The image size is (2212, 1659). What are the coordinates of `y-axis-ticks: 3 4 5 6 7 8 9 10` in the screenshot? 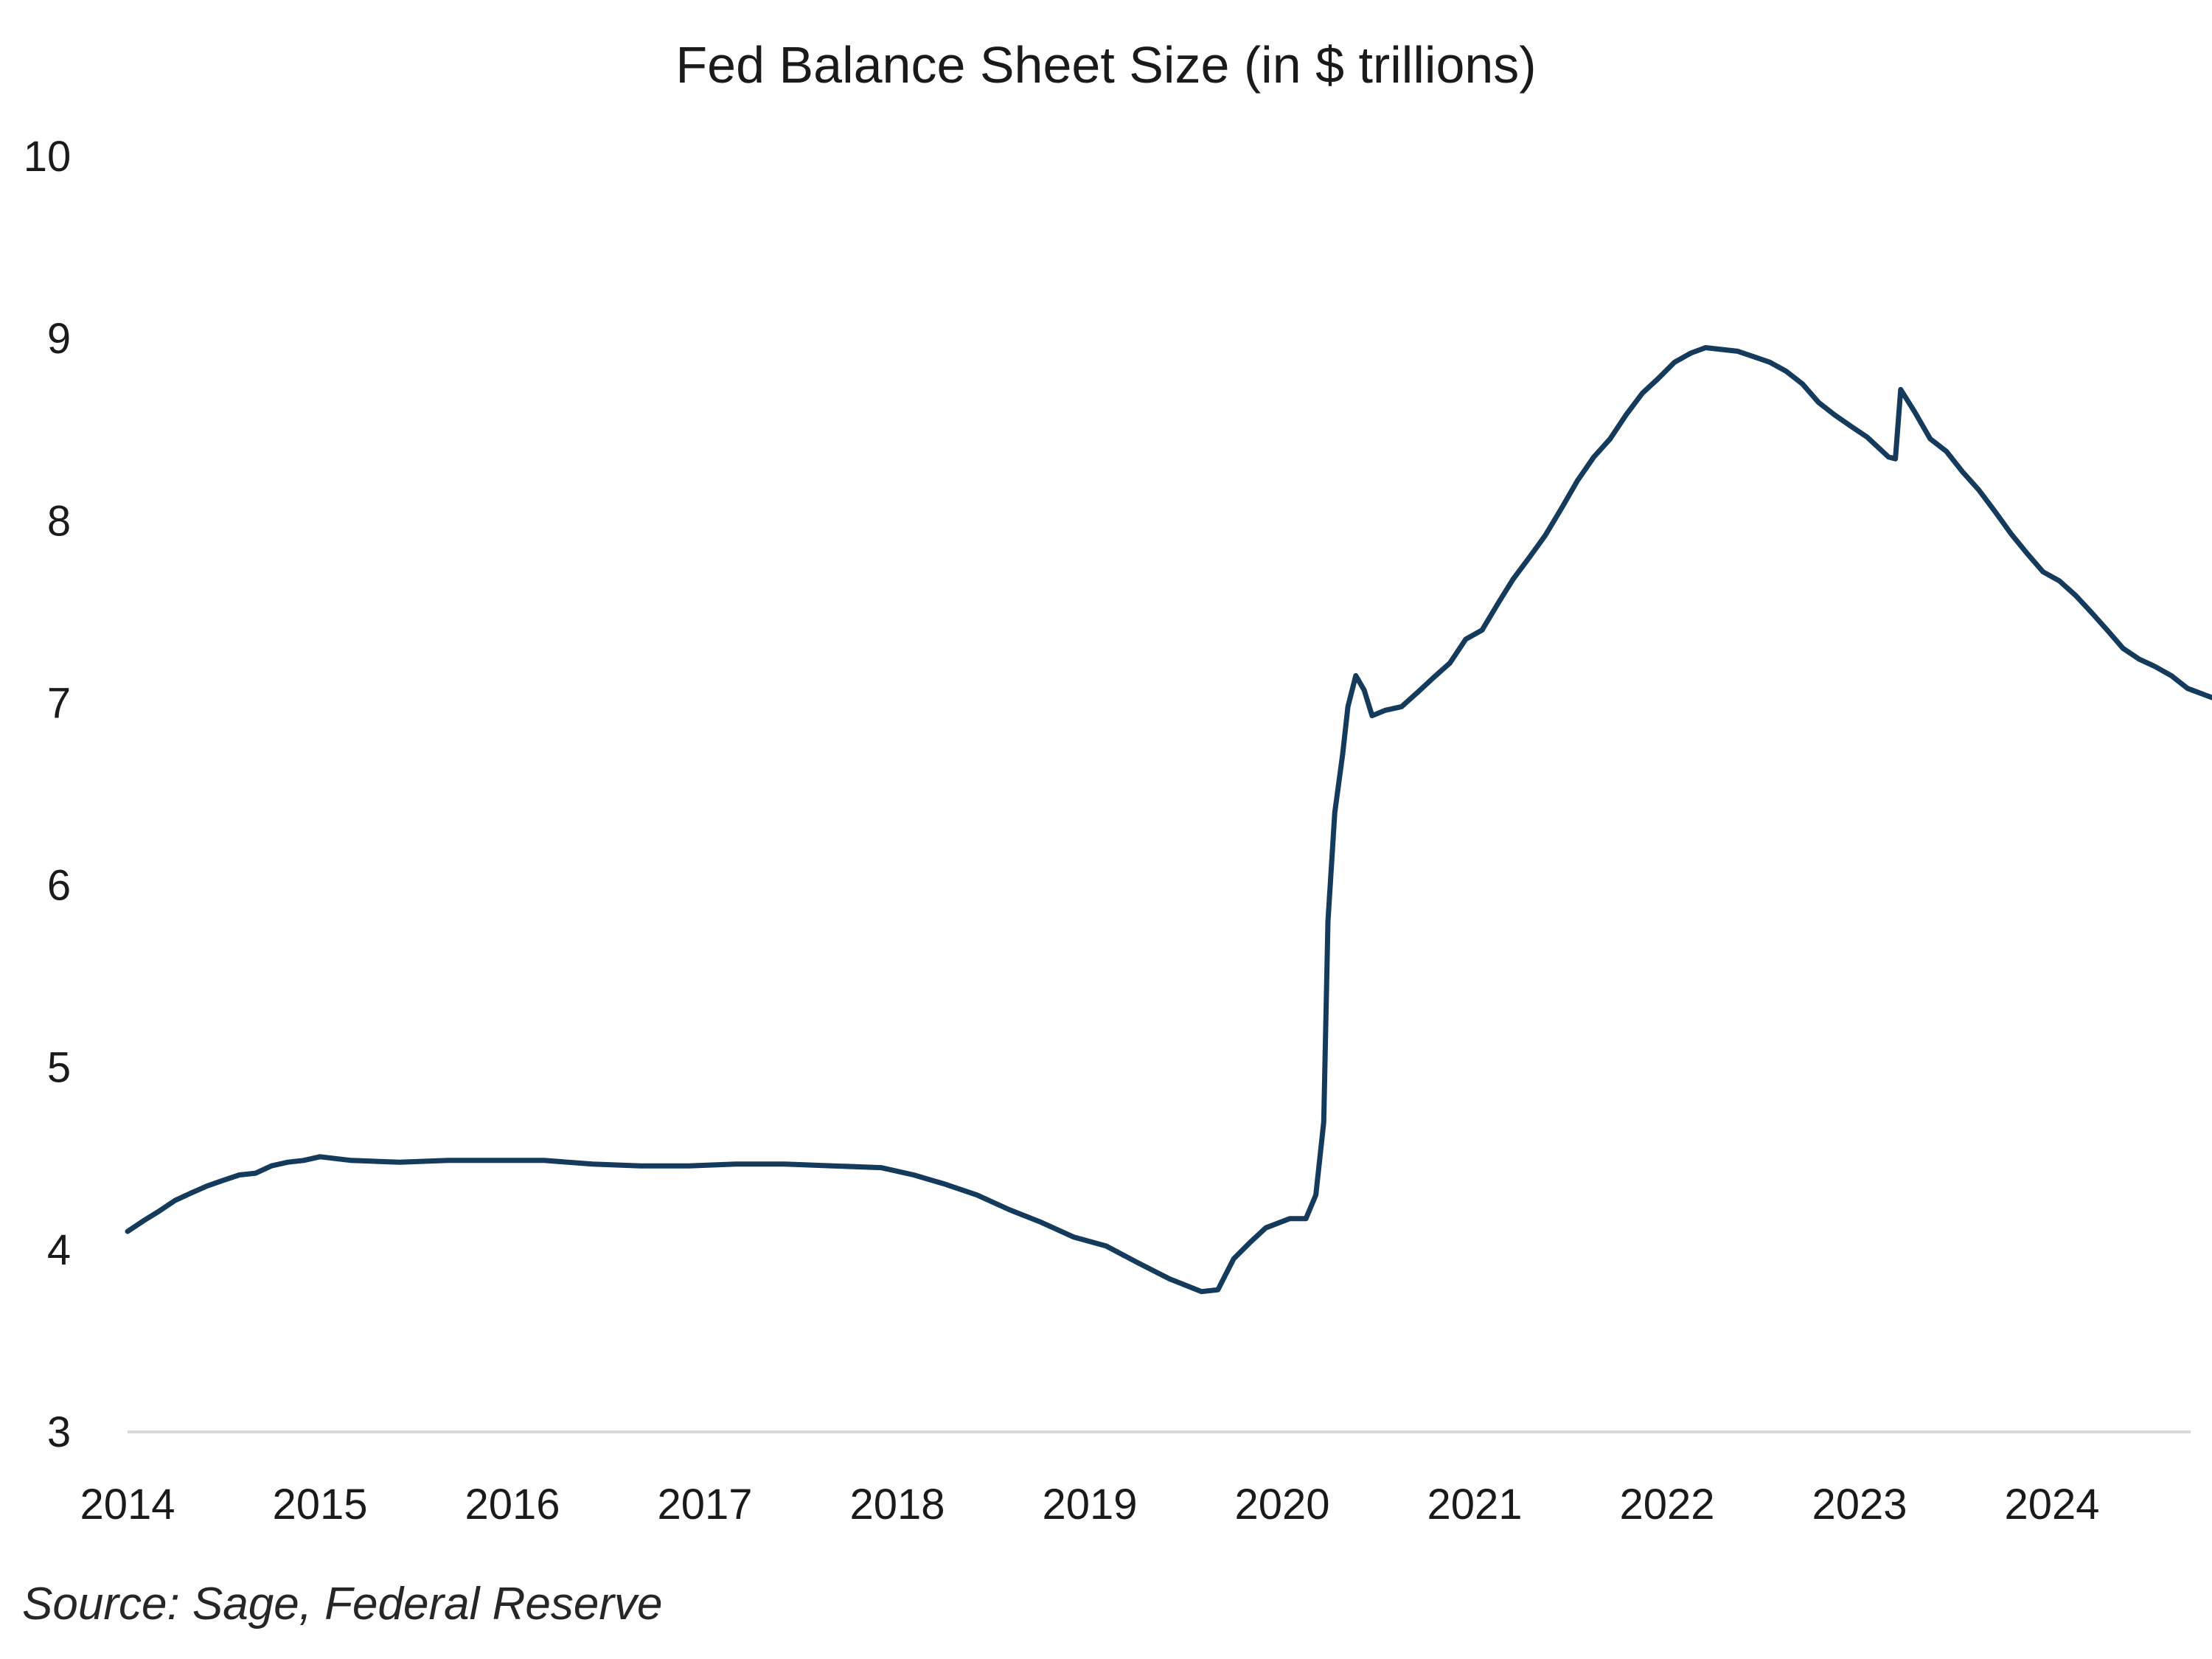 It's located at (48, 794).